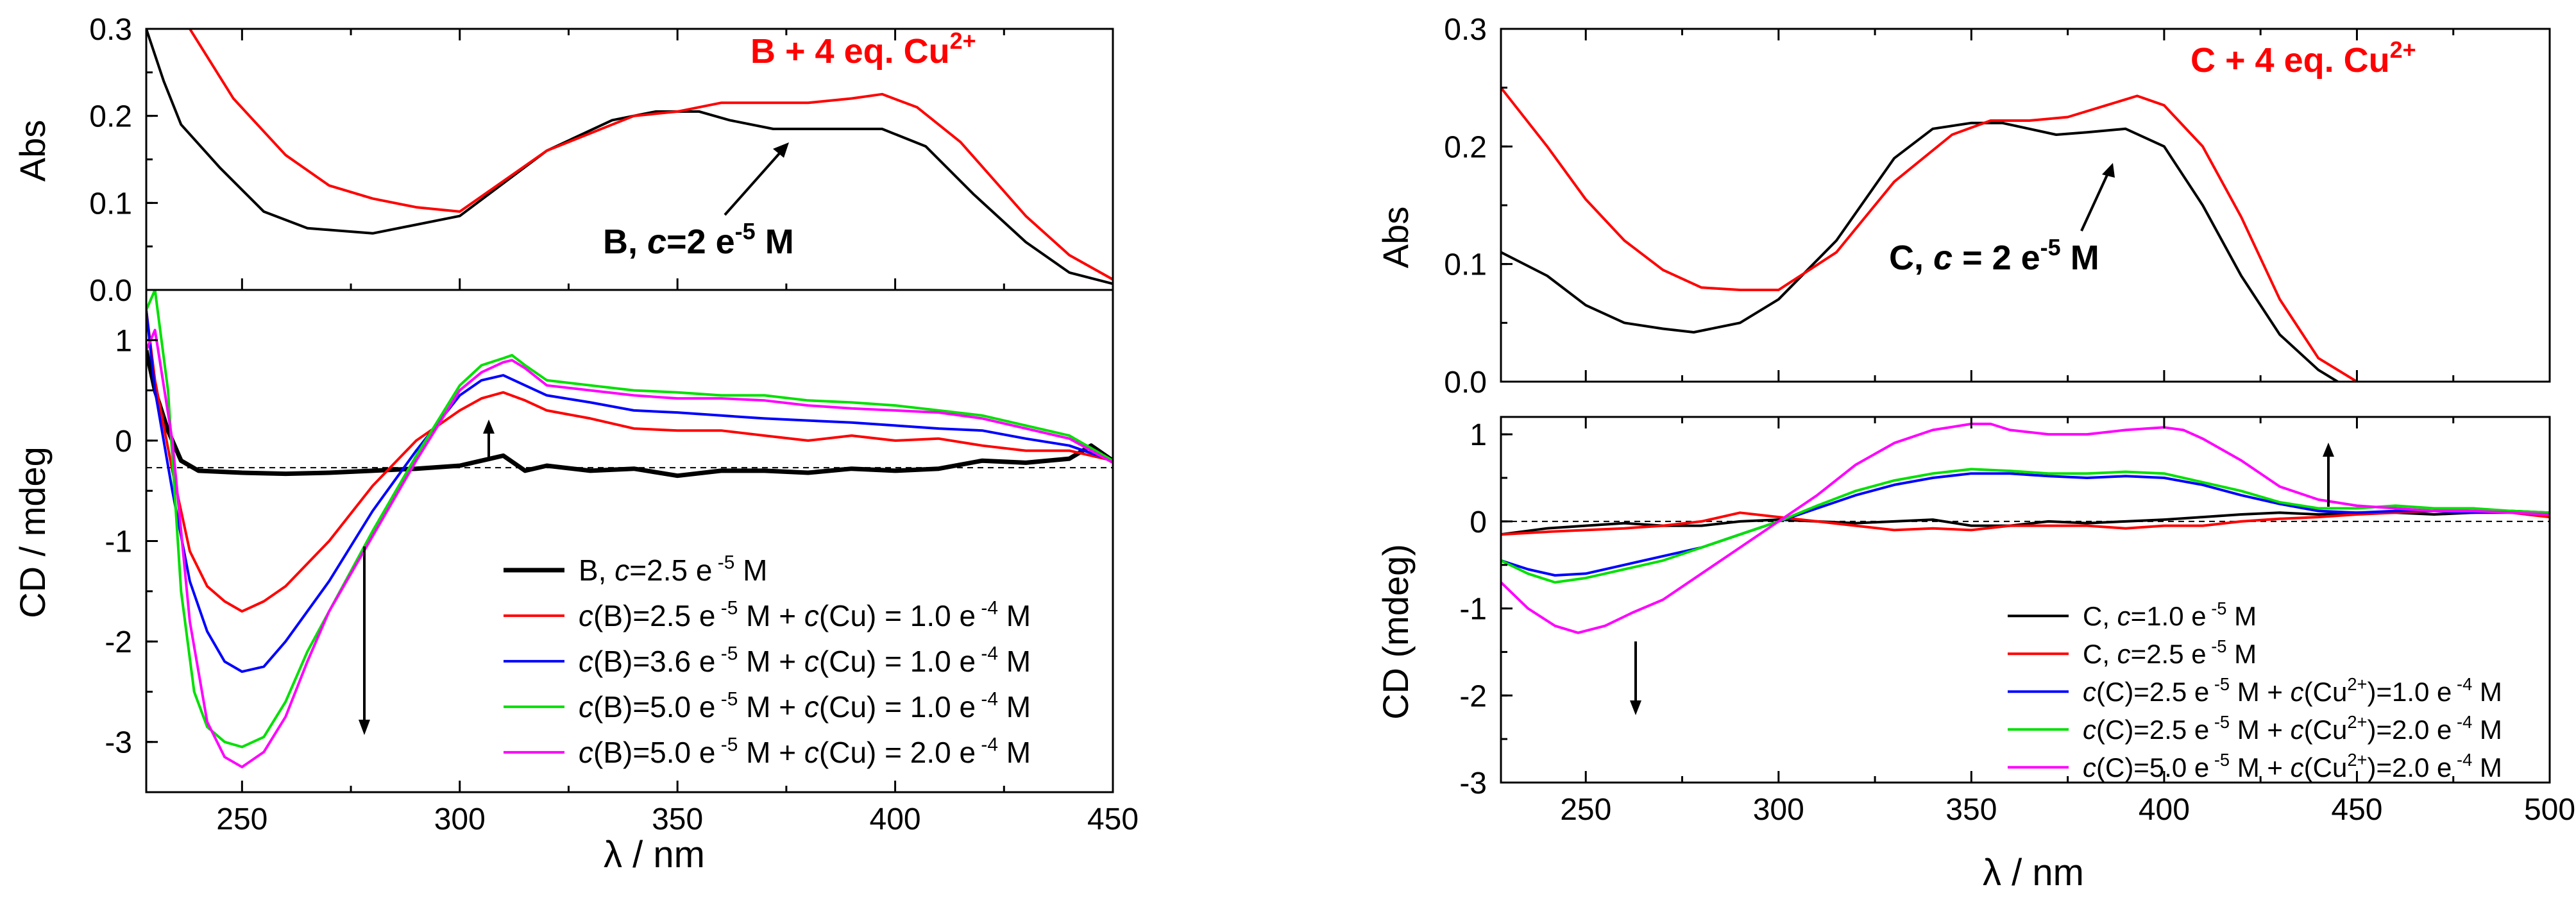  I want to click on c_cd-ytick-label: -3, so click(1473, 784).